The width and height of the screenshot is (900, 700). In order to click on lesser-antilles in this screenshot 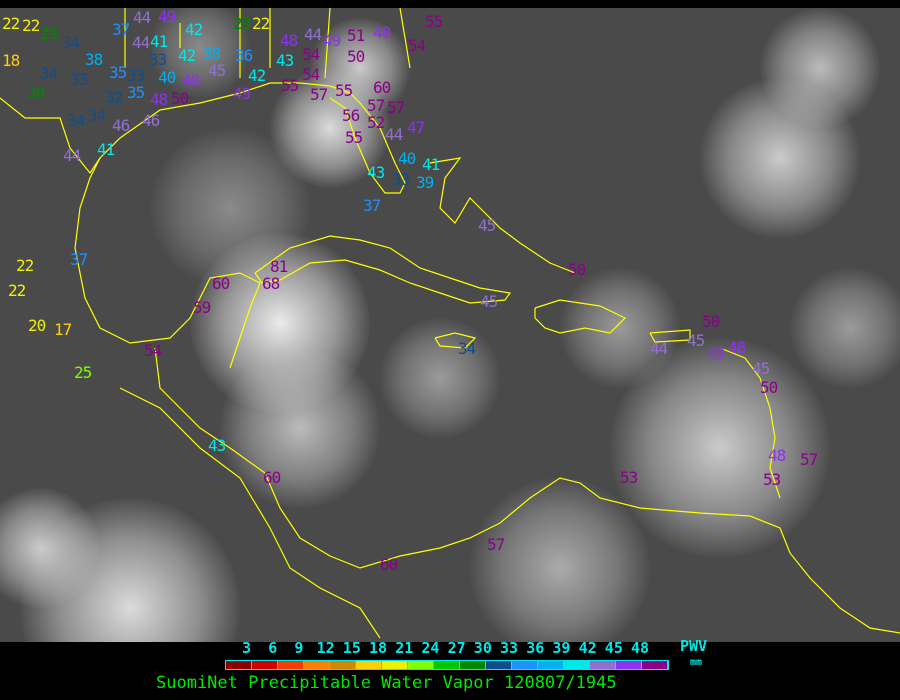, I will do `click(750, 423)`.